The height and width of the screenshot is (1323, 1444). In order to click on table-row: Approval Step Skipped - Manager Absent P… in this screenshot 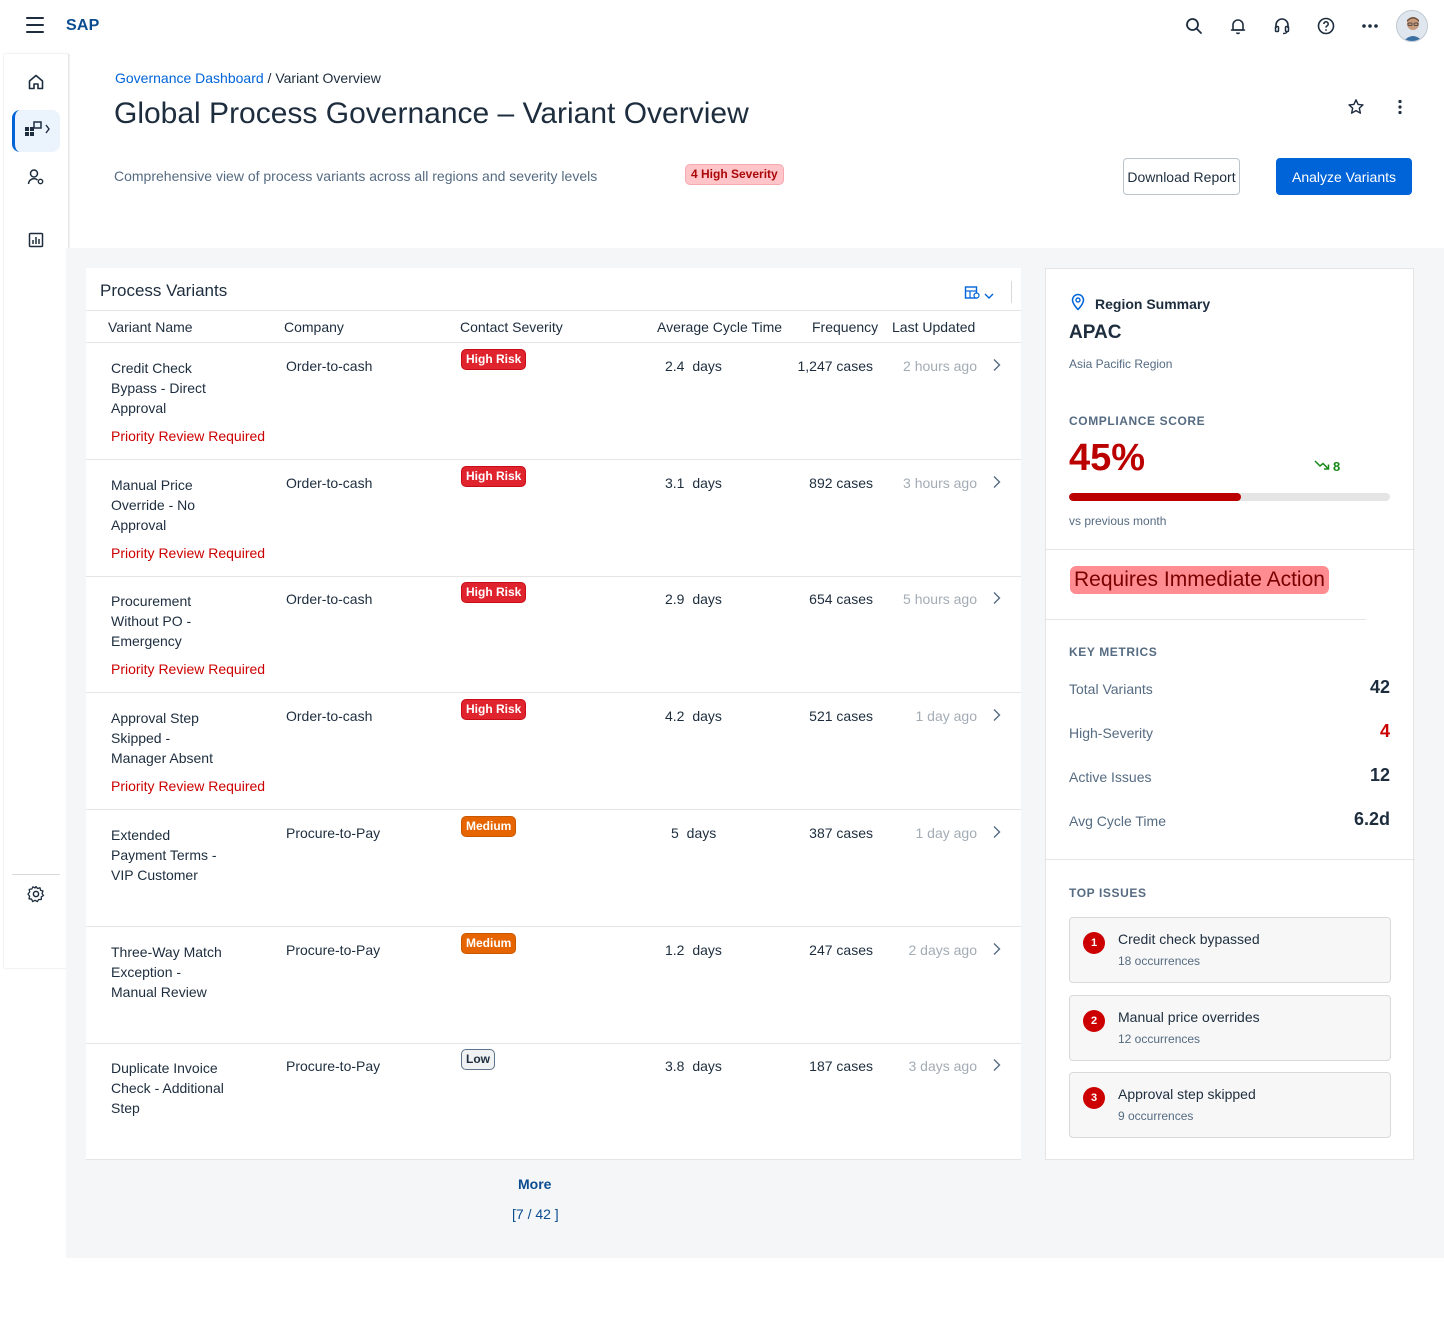, I will do `click(553, 751)`.